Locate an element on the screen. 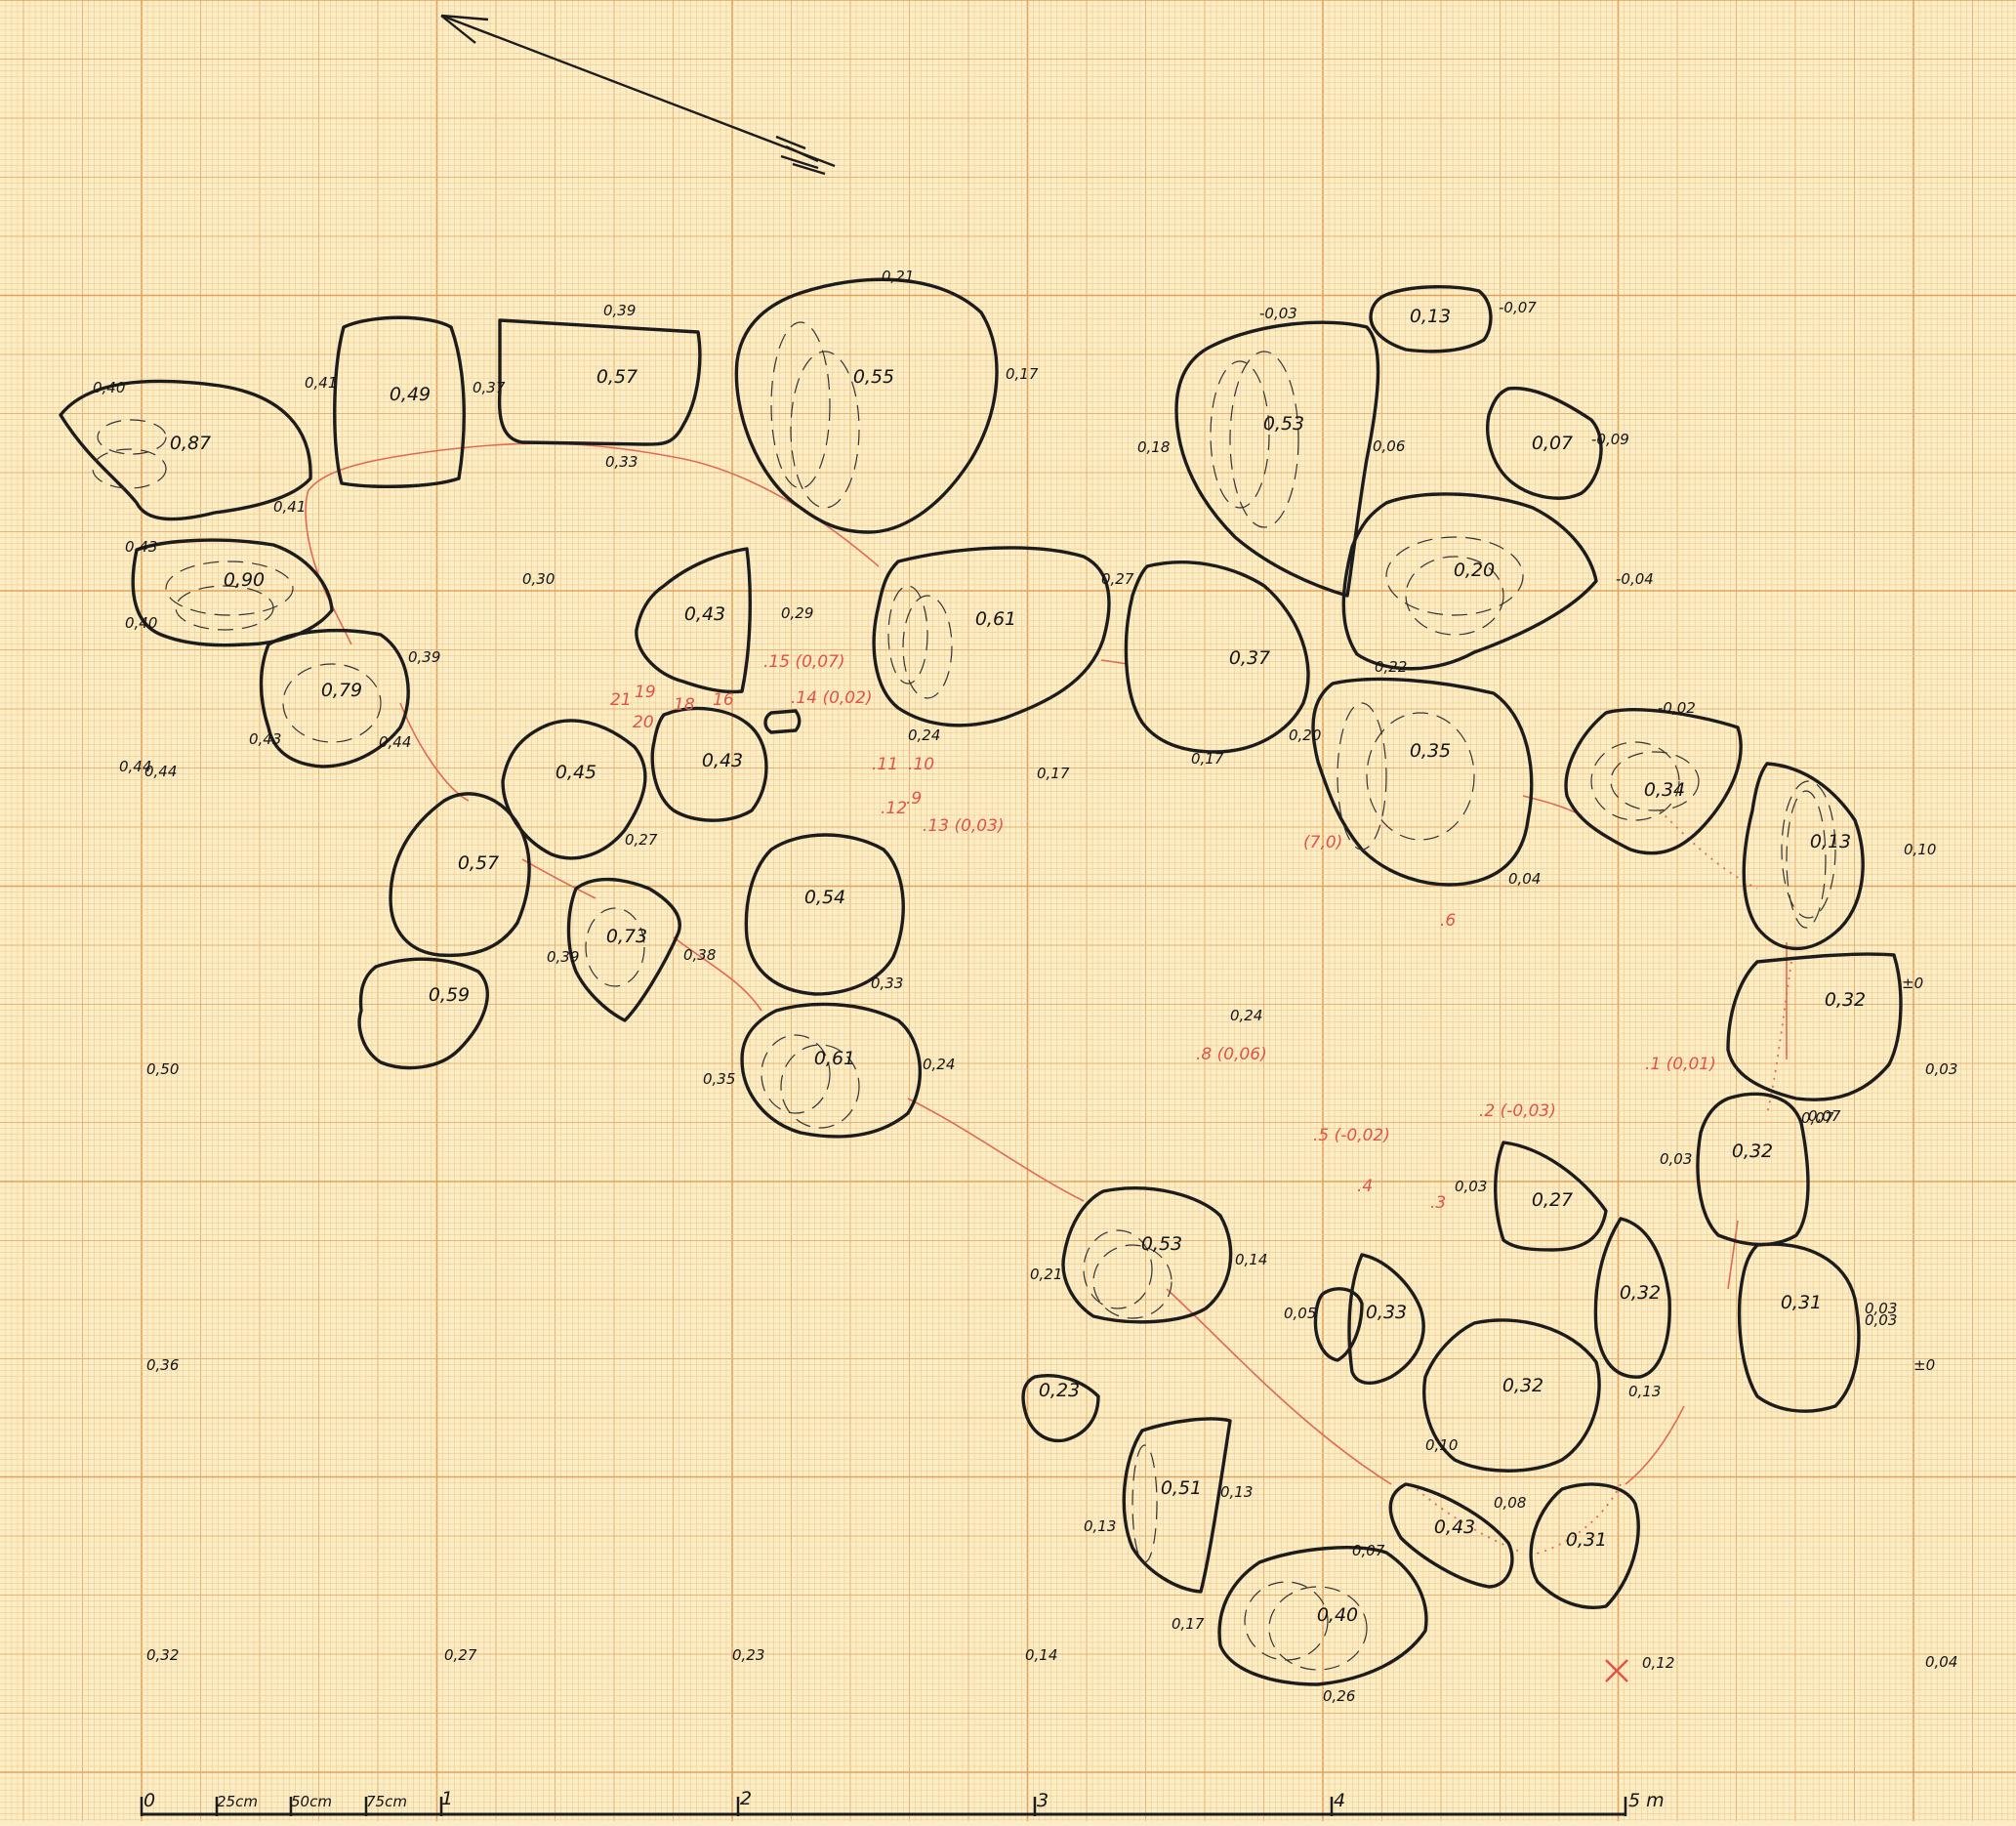 This screenshot has width=2016, height=1826. north-arrow-icon is located at coordinates (638, 95).